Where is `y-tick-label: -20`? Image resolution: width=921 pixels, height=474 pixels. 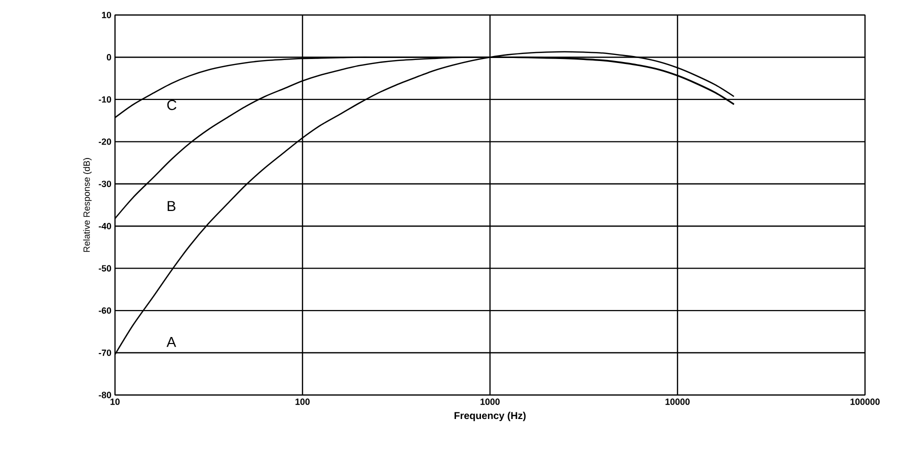
y-tick-label: -20 is located at coordinates (105, 141).